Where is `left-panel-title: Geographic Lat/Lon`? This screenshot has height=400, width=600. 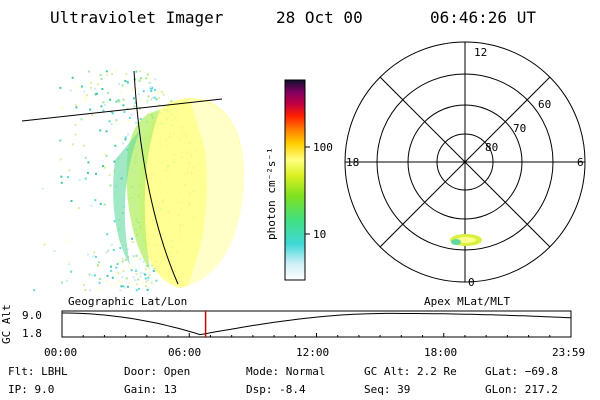 left-panel-title: Geographic Lat/Lon is located at coordinates (128, 301).